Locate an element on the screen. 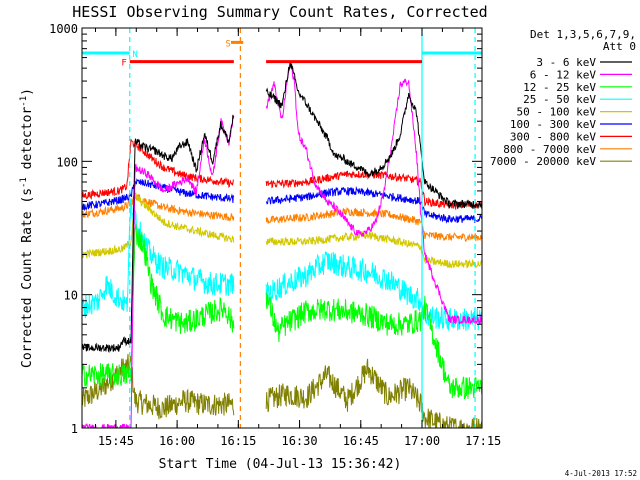  legend-entry-label: 12 - 25 keV is located at coordinates (559, 87).